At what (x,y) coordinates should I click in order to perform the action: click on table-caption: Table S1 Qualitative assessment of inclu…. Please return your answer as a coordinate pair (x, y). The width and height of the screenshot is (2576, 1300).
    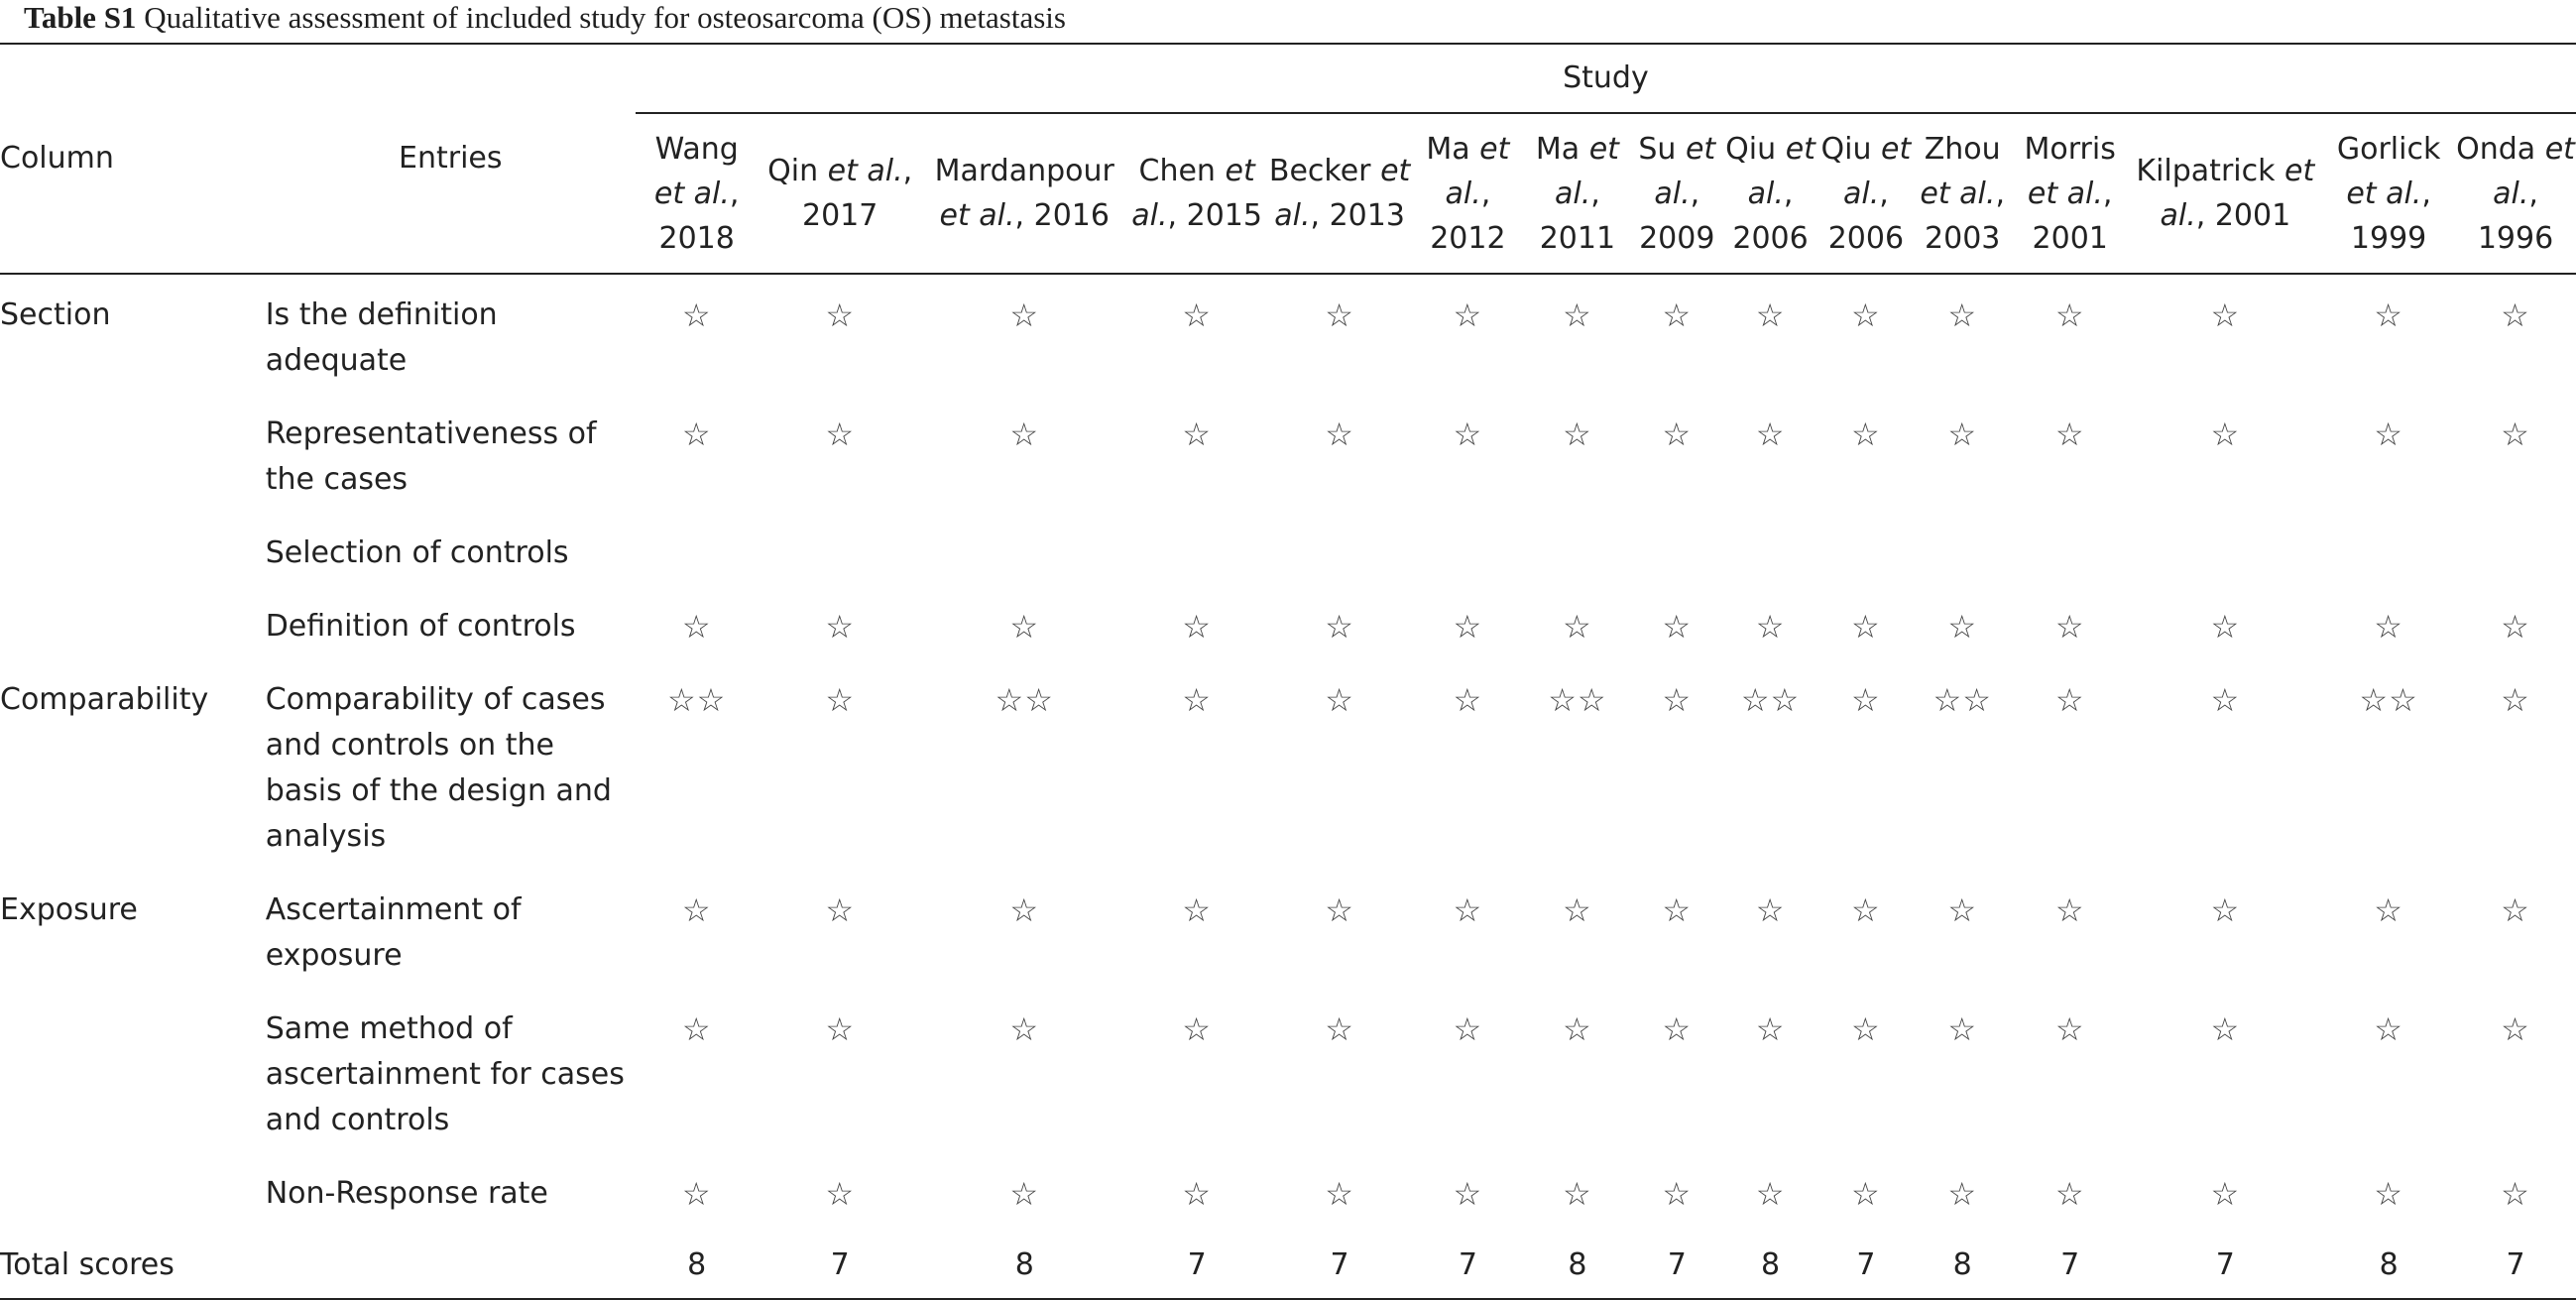
    Looking at the image, I should click on (545, 20).